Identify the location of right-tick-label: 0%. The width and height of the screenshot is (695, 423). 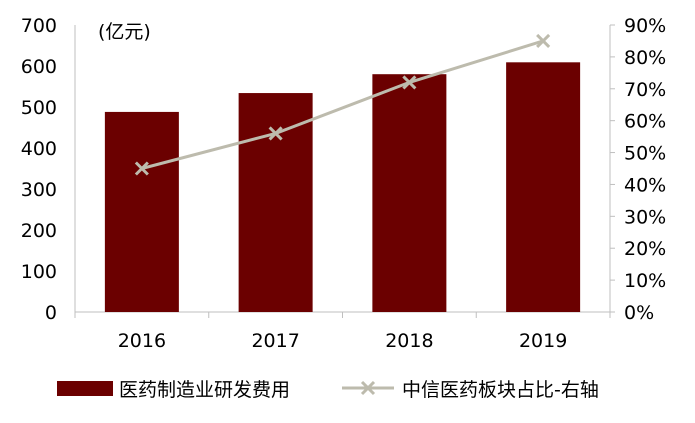
(639, 313).